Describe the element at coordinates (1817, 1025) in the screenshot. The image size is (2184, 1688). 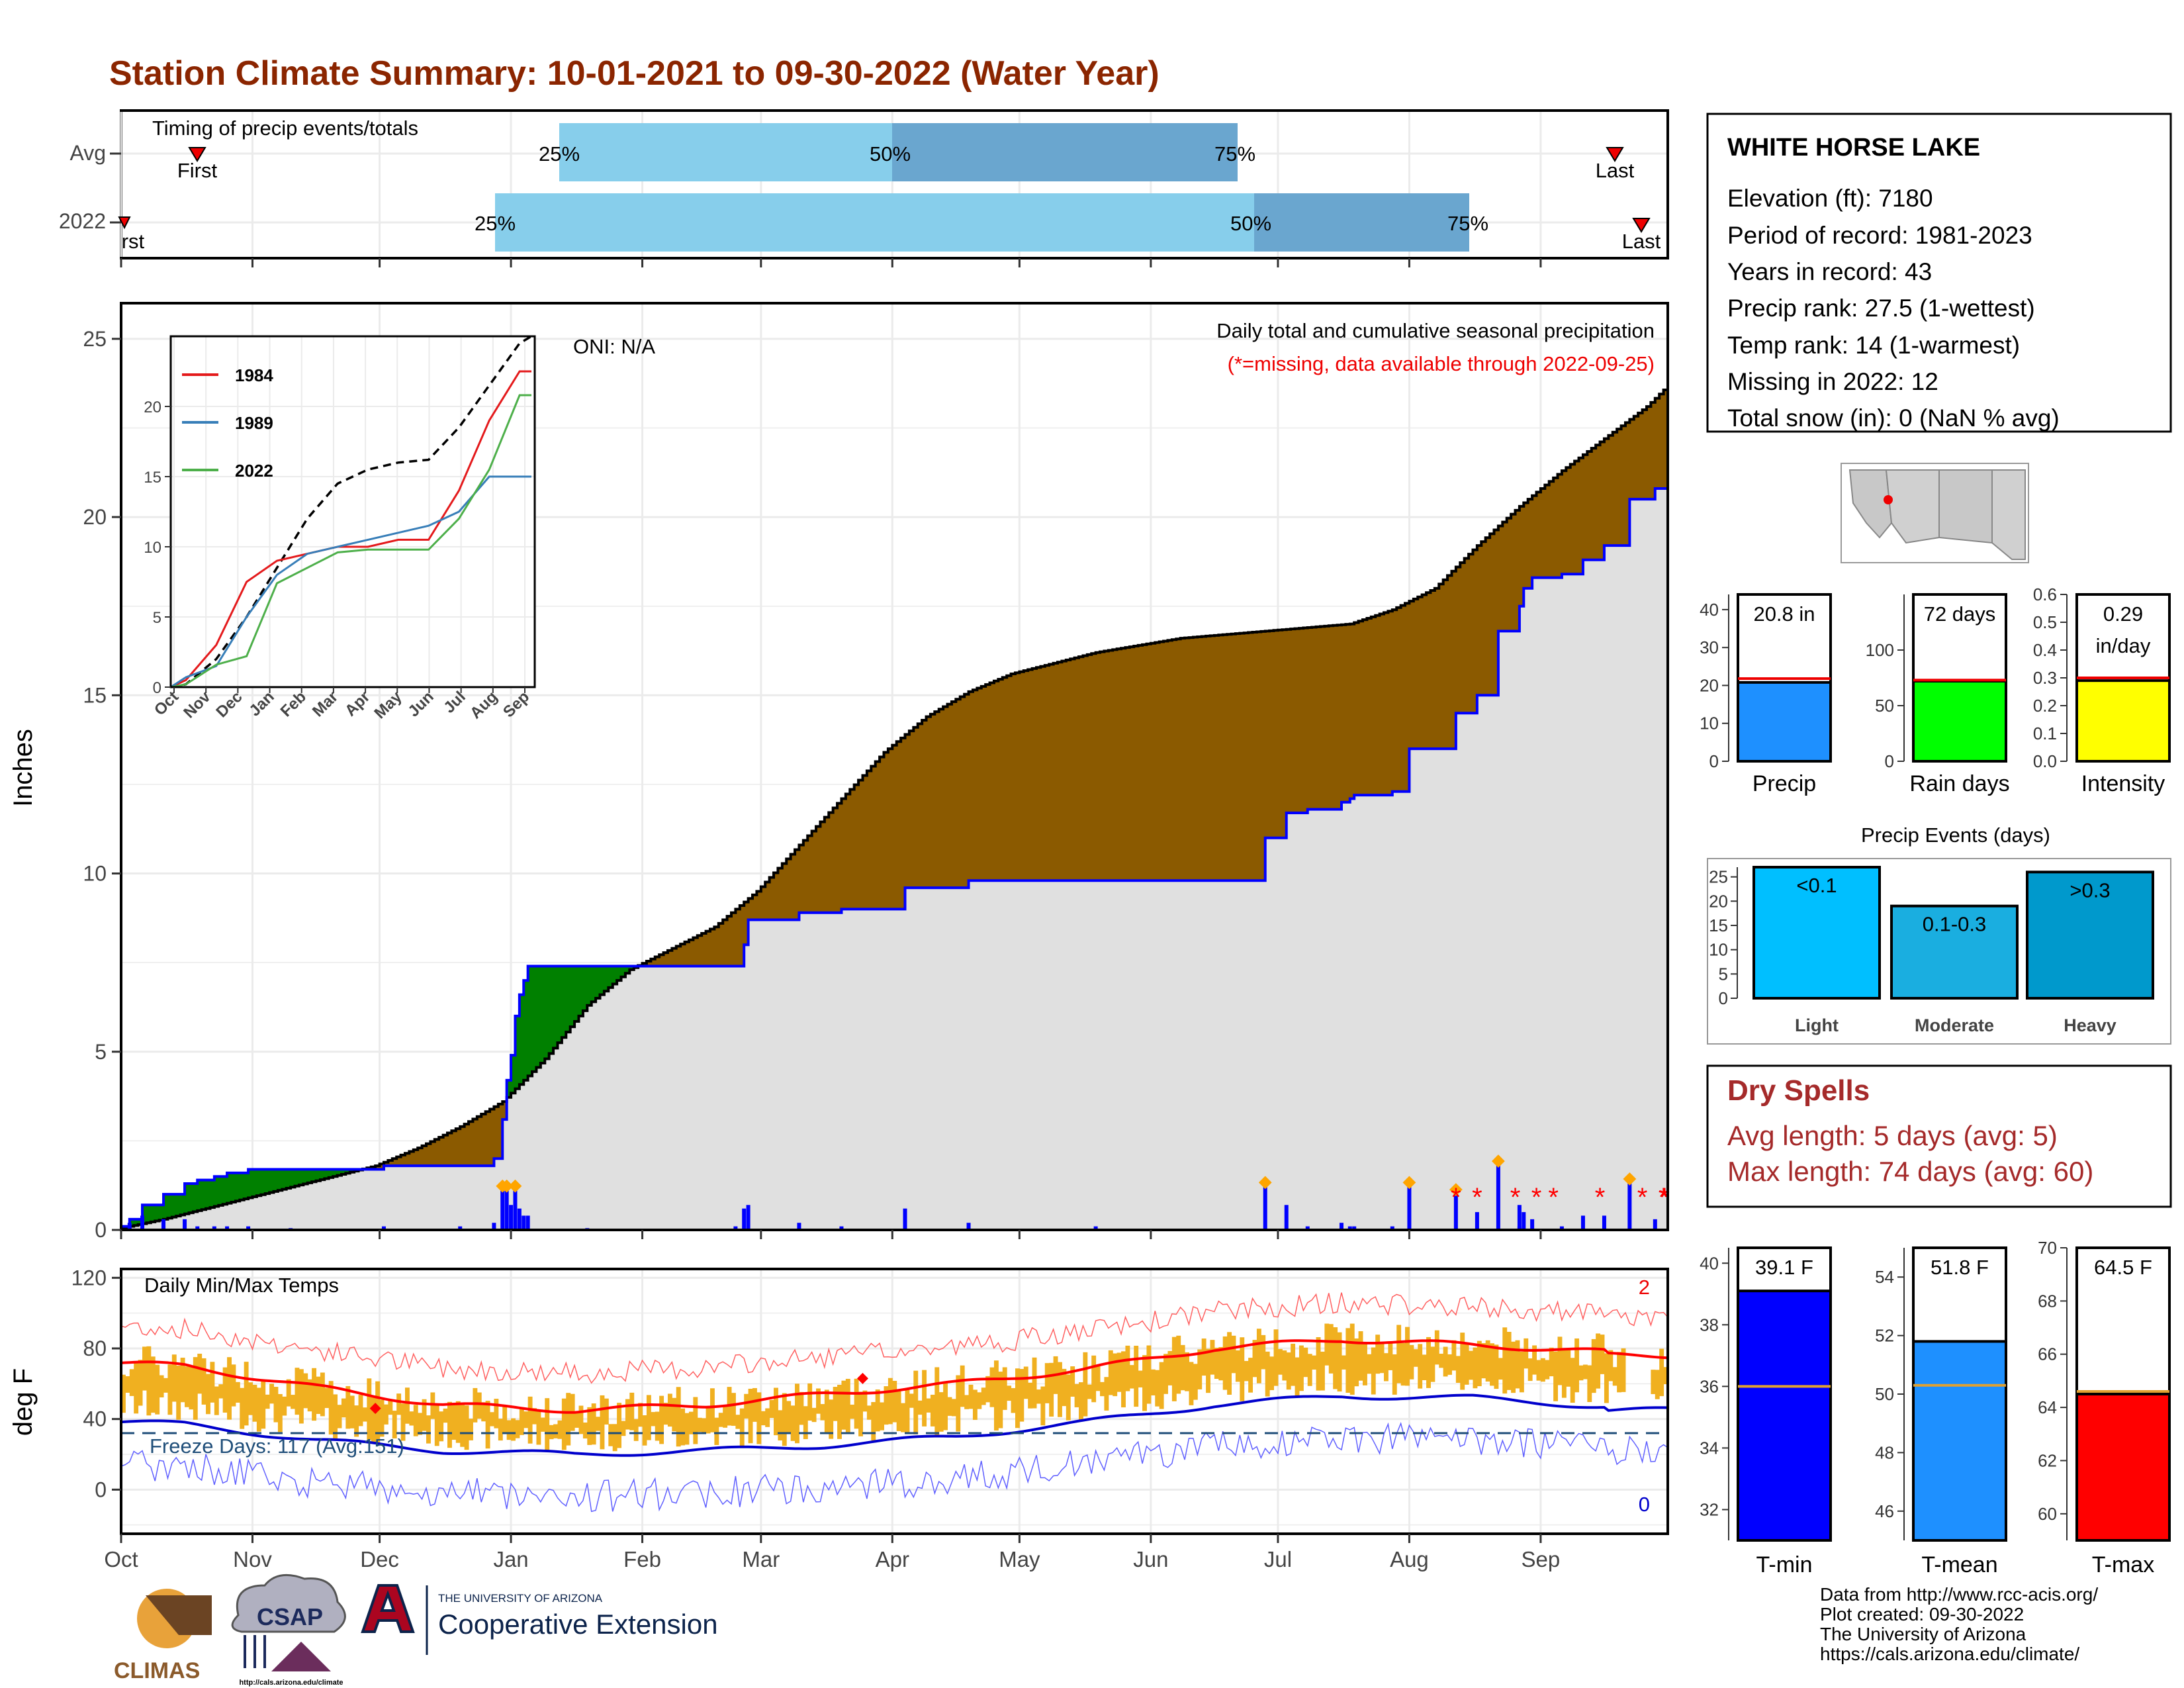
I see `events-category-light: Light` at that location.